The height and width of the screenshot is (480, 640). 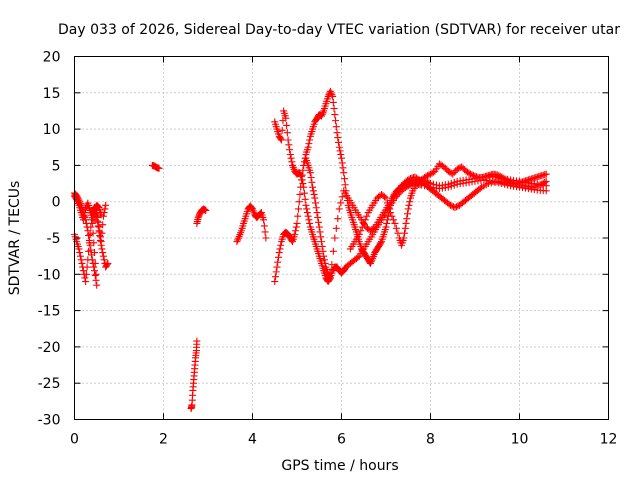 I want to click on series-fourth-trace, so click(x=448, y=206).